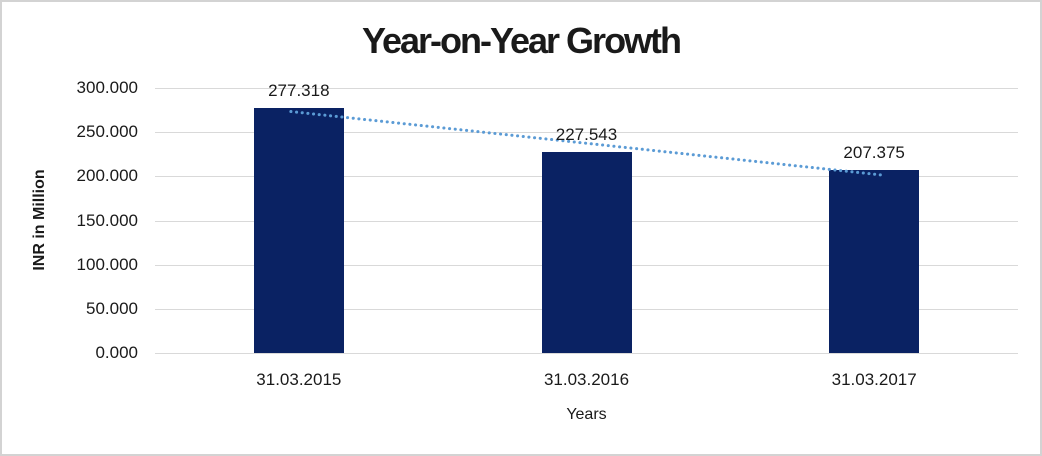 The width and height of the screenshot is (1042, 456). I want to click on y-tick-label: 100.000, so click(107, 264).